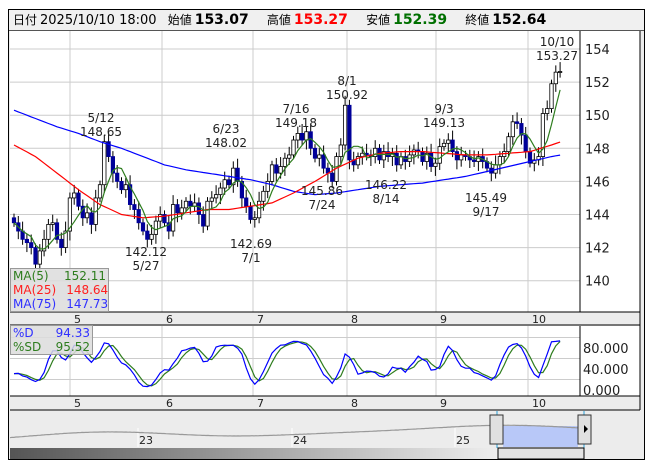  I want to click on annotation-high: 5/12 148.65, so click(101, 125).